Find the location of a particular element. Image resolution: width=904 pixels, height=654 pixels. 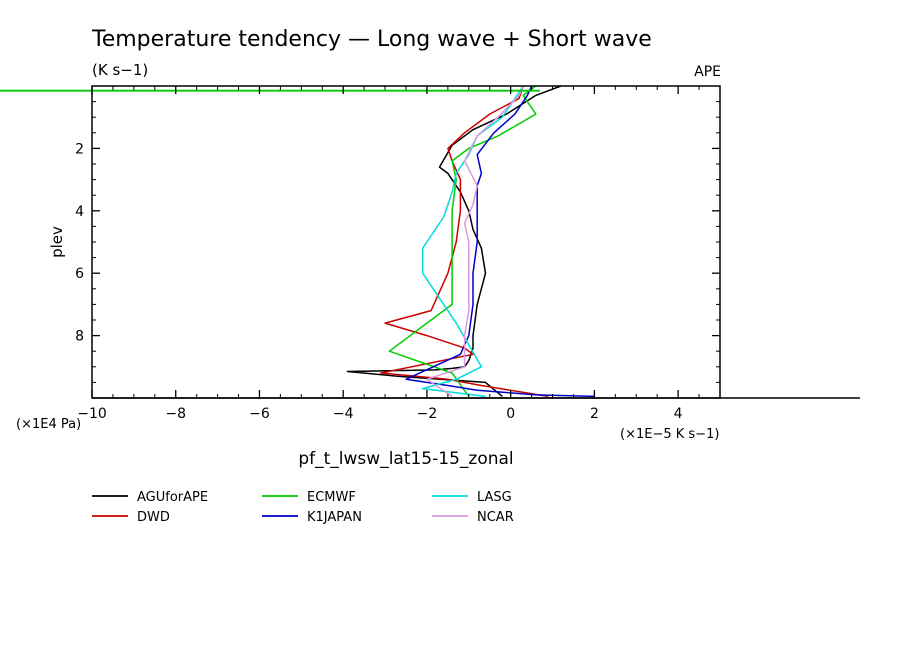

series-line-k1japan is located at coordinates (500, 241).